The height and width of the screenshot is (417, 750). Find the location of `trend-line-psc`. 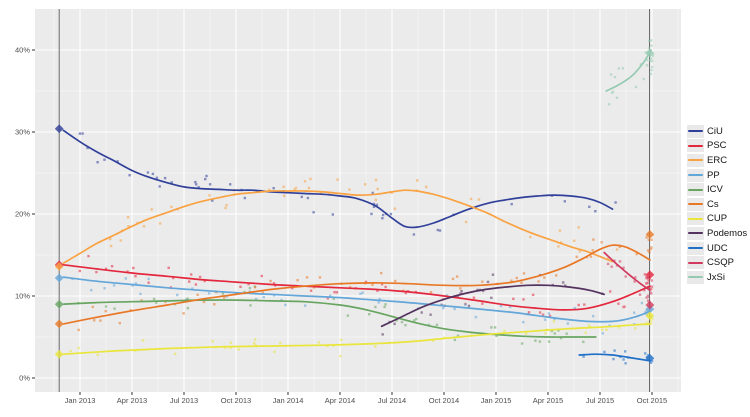

trend-line-psc is located at coordinates (356, 287).